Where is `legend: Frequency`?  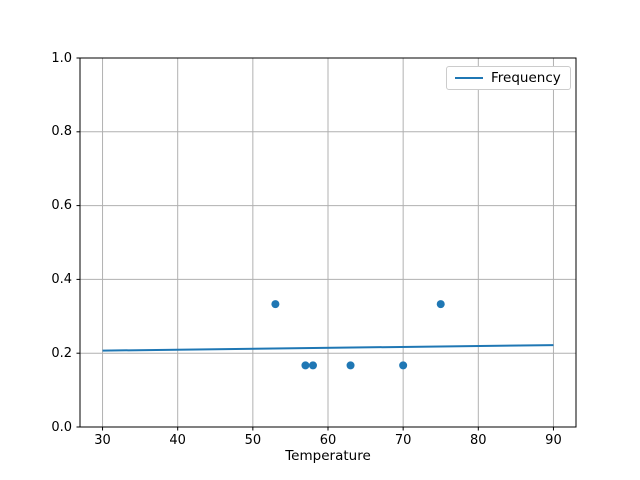
legend: Frequency is located at coordinates (508, 78).